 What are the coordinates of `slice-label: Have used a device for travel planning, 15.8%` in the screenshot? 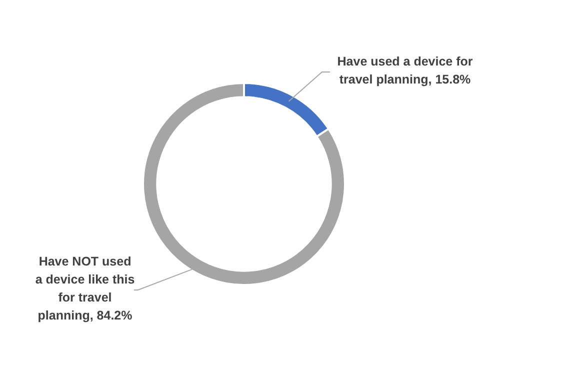 It's located at (405, 70).